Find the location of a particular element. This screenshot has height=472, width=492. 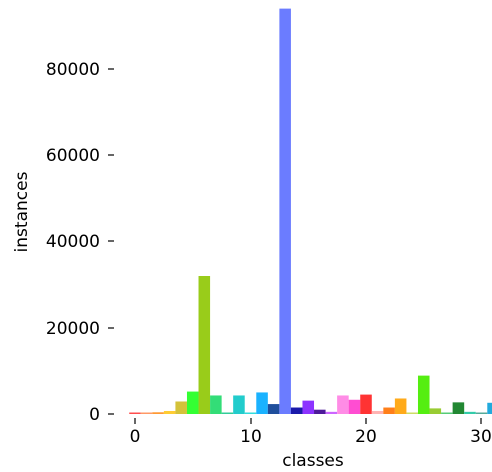

y-axis: 0 20000 40000 60000 80000 is located at coordinates (80, 242).